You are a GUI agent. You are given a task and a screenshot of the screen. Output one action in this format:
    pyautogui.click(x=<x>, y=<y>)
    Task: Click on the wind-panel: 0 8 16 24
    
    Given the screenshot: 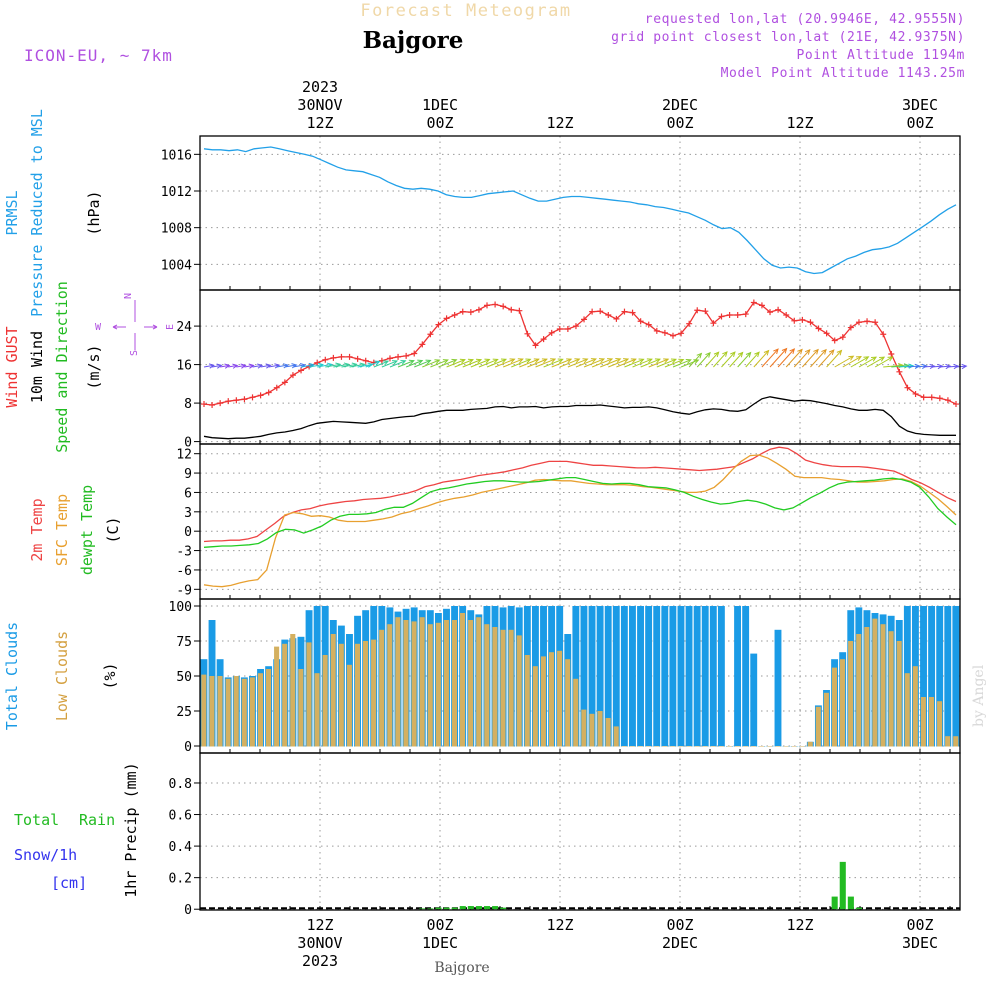 What is the action you would take?
    pyautogui.click(x=572, y=370)
    